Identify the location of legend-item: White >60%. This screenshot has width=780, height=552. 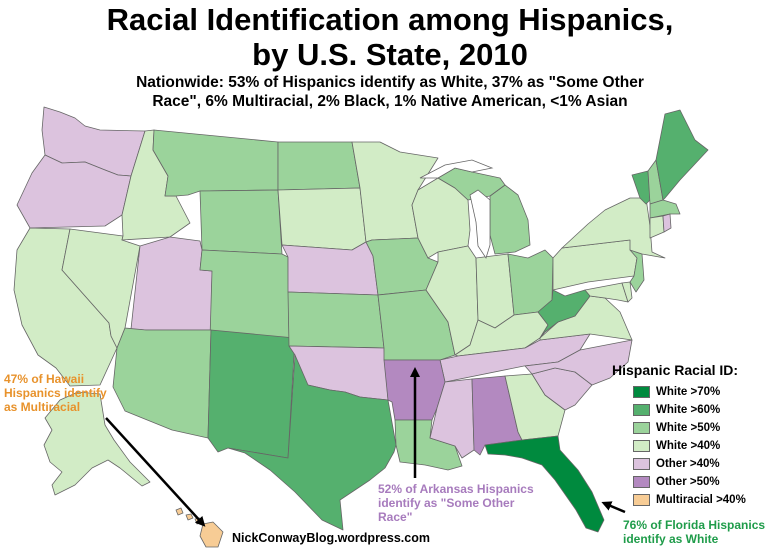
(695, 410).